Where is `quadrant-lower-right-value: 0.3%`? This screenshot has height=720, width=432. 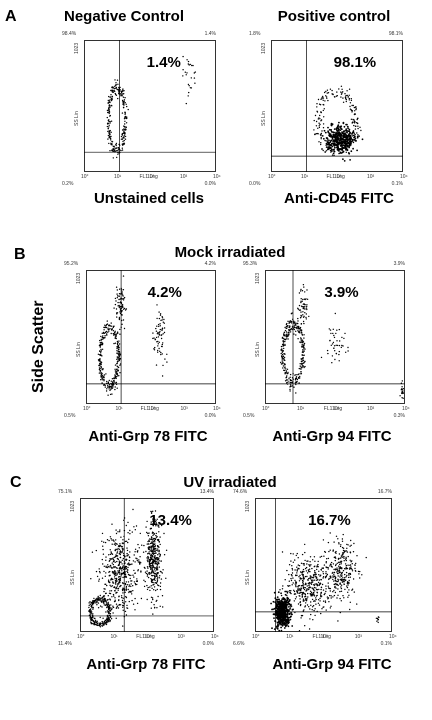
quadrant-lower-right-value: 0.3% is located at coordinates (399, 416).